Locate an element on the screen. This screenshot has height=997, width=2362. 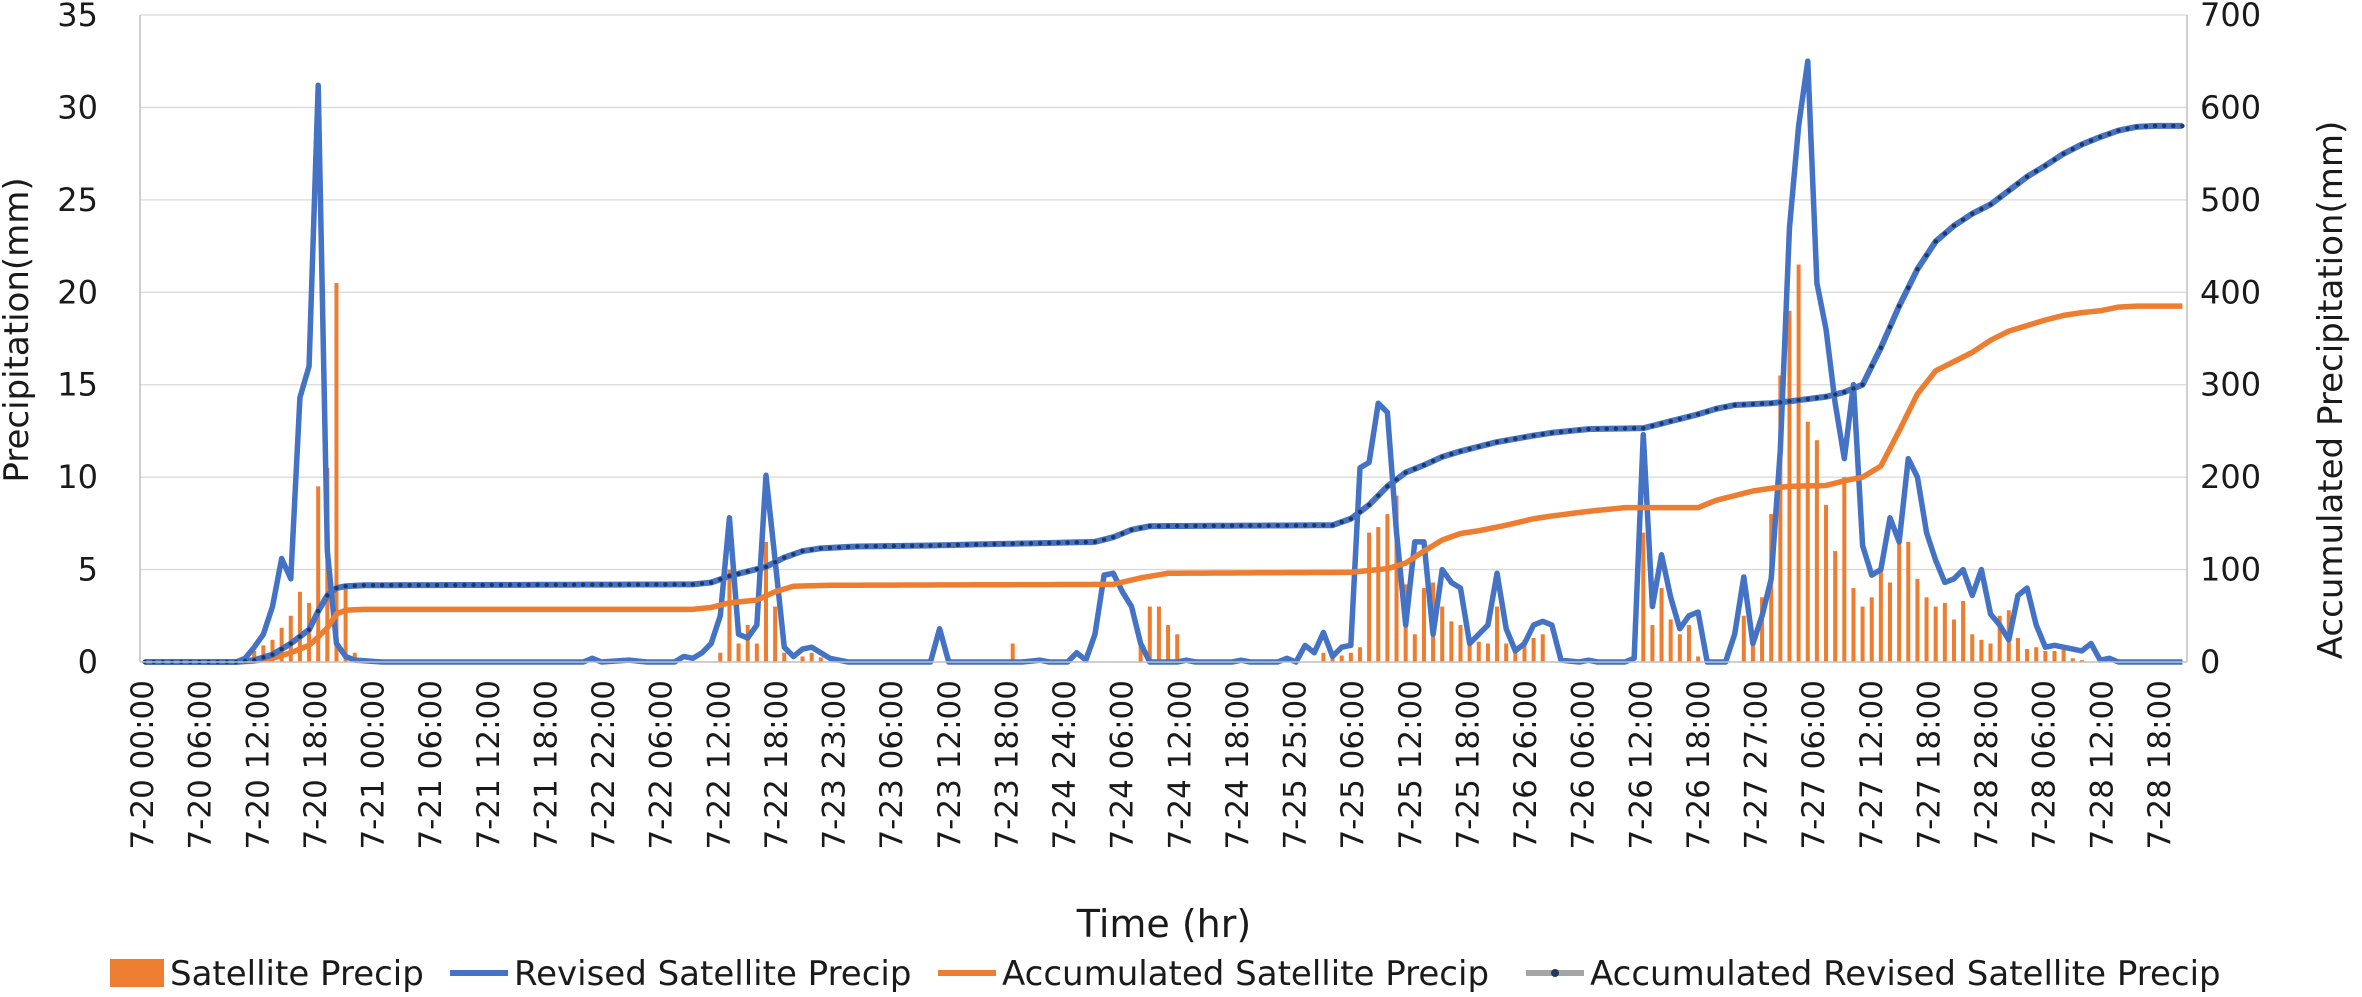
y2-tick-label: 200 is located at coordinates (2230, 477).